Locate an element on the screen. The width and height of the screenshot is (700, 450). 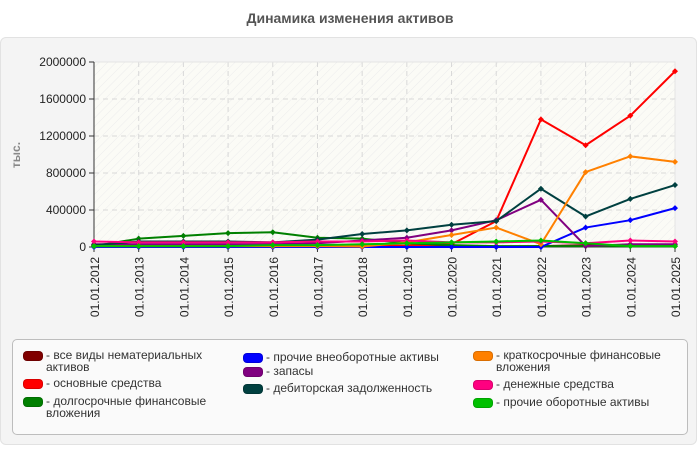
legend-item: - запасы is located at coordinates (358, 371).